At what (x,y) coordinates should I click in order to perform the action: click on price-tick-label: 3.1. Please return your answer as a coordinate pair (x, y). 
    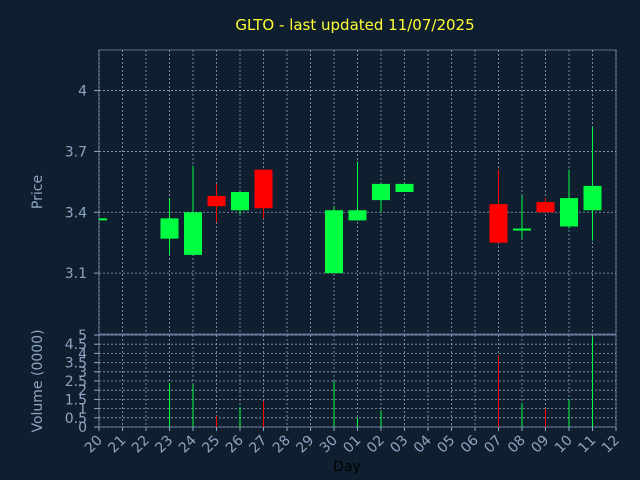
    Looking at the image, I should click on (76, 274).